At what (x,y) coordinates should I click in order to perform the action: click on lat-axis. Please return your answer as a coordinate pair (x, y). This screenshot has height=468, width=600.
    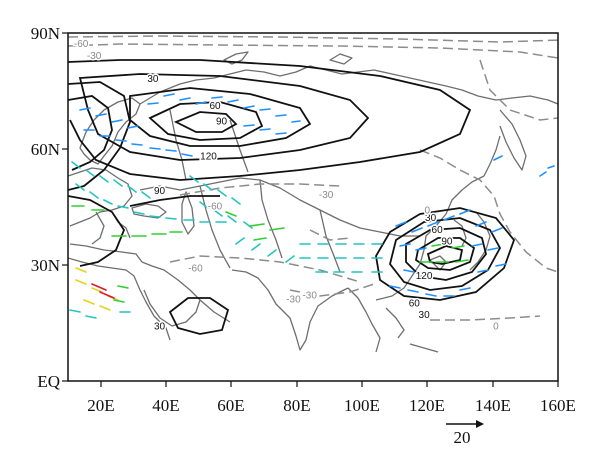
    Looking at the image, I should click on (65, 207).